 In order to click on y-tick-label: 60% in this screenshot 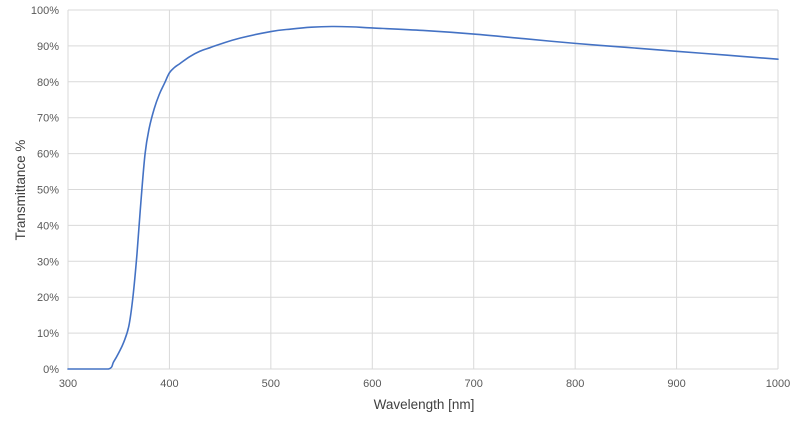, I will do `click(48, 155)`.